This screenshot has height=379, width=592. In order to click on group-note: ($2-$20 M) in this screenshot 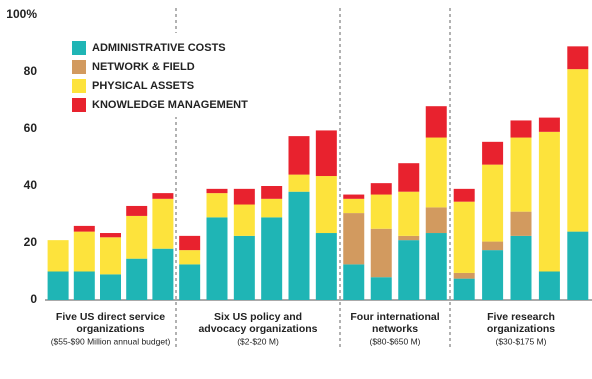, I will do `click(258, 341)`.